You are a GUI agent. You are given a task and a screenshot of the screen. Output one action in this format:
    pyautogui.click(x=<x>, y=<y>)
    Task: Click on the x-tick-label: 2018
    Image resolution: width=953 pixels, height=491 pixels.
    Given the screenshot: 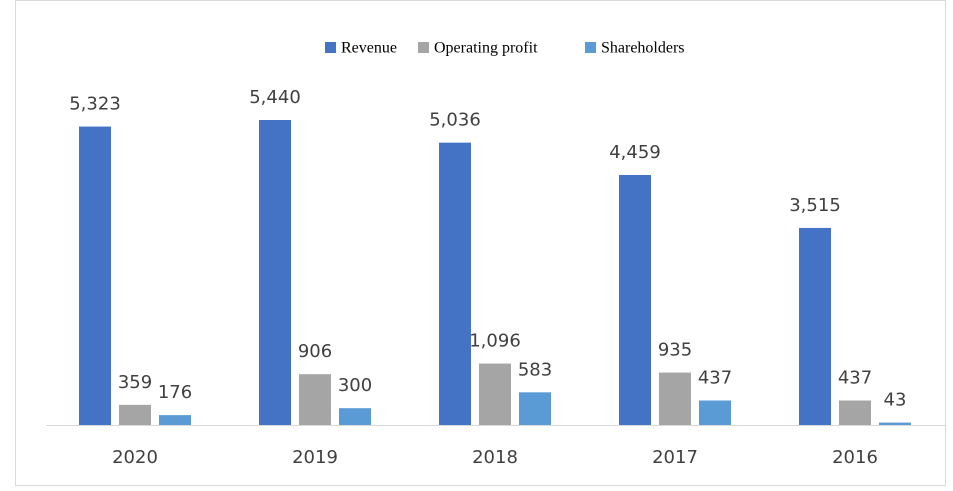 What is the action you would take?
    pyautogui.click(x=495, y=457)
    